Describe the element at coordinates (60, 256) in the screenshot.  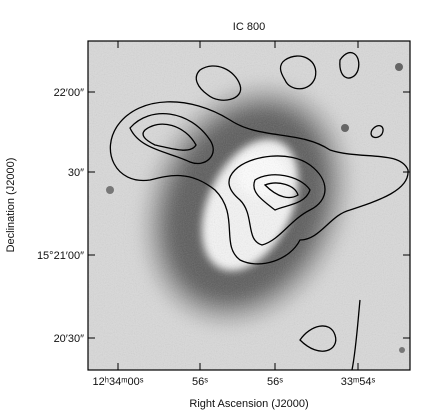
I see `y-tick-label: 15°21′00″` at that location.